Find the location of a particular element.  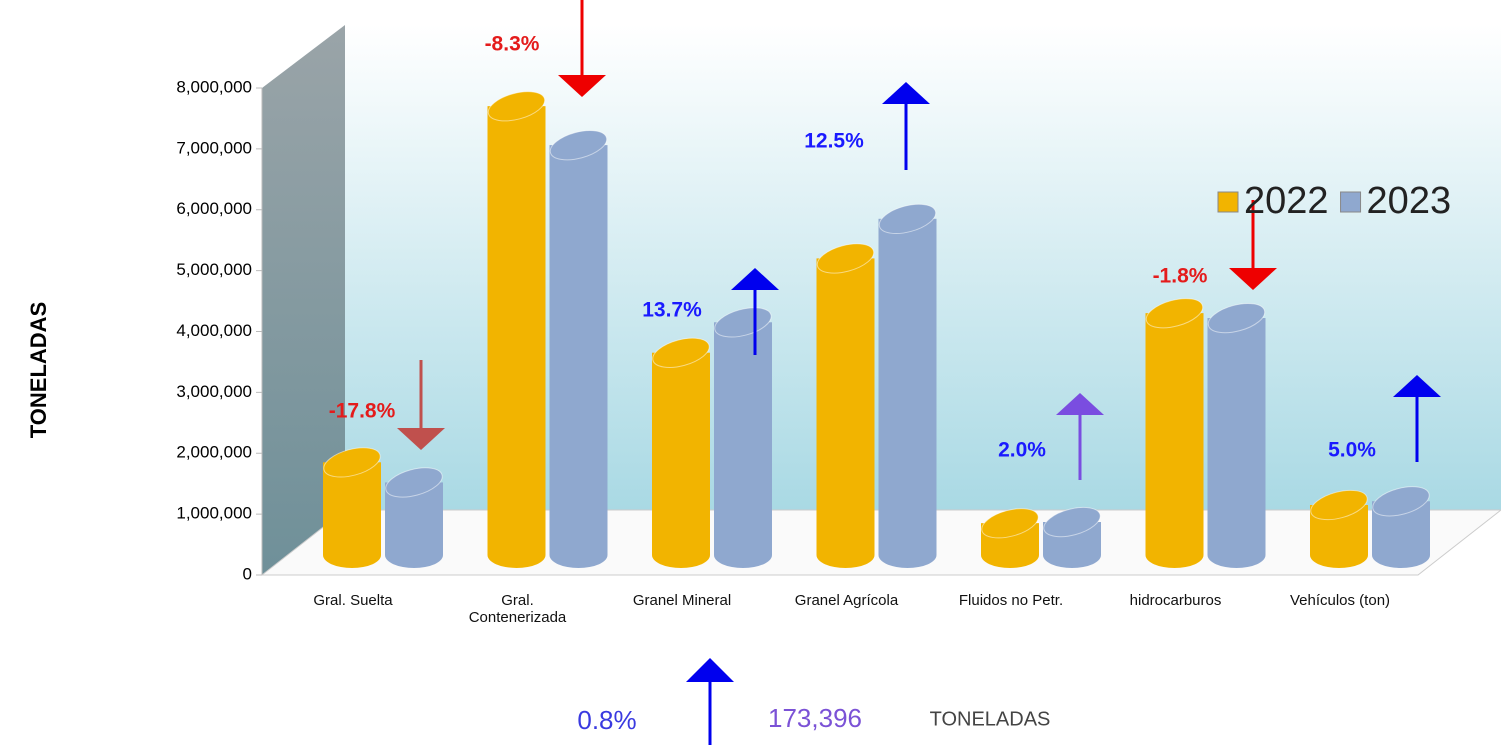

y-tick-label: 0 is located at coordinates (247, 573).